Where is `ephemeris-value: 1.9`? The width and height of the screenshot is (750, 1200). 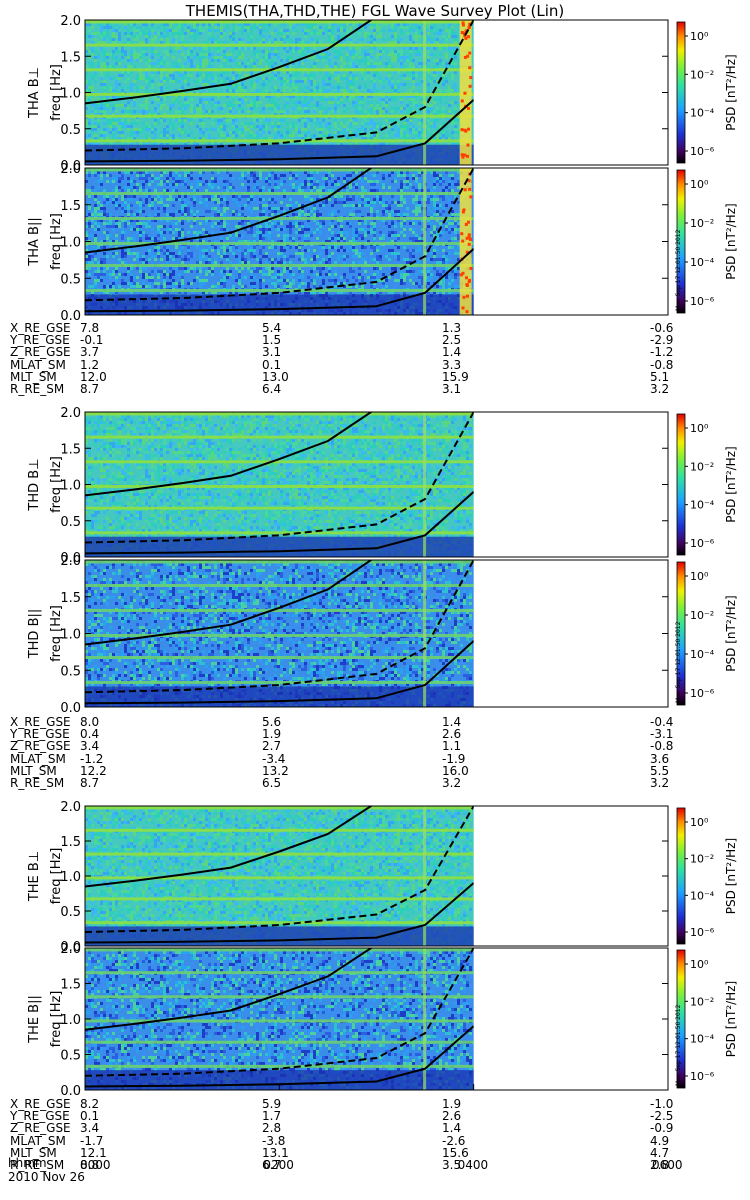 ephemeris-value: 1.9 is located at coordinates (271, 734).